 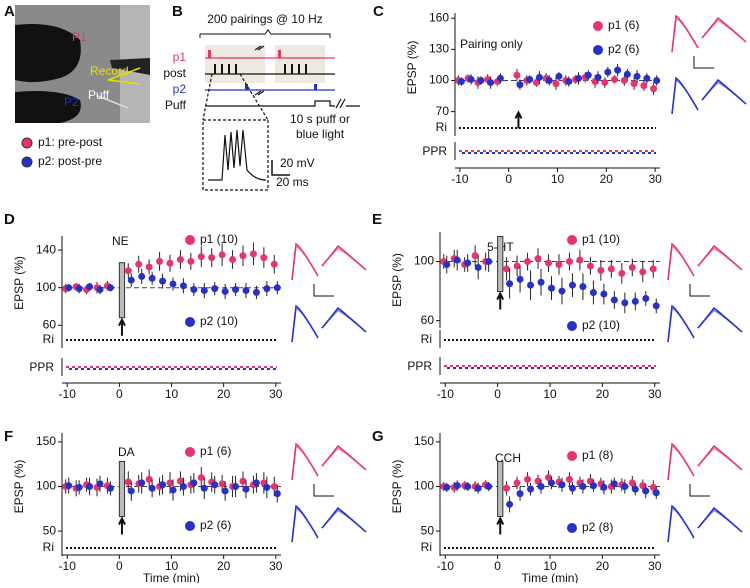 I want to click on y-tick-label: 150, so click(x=424, y=441).